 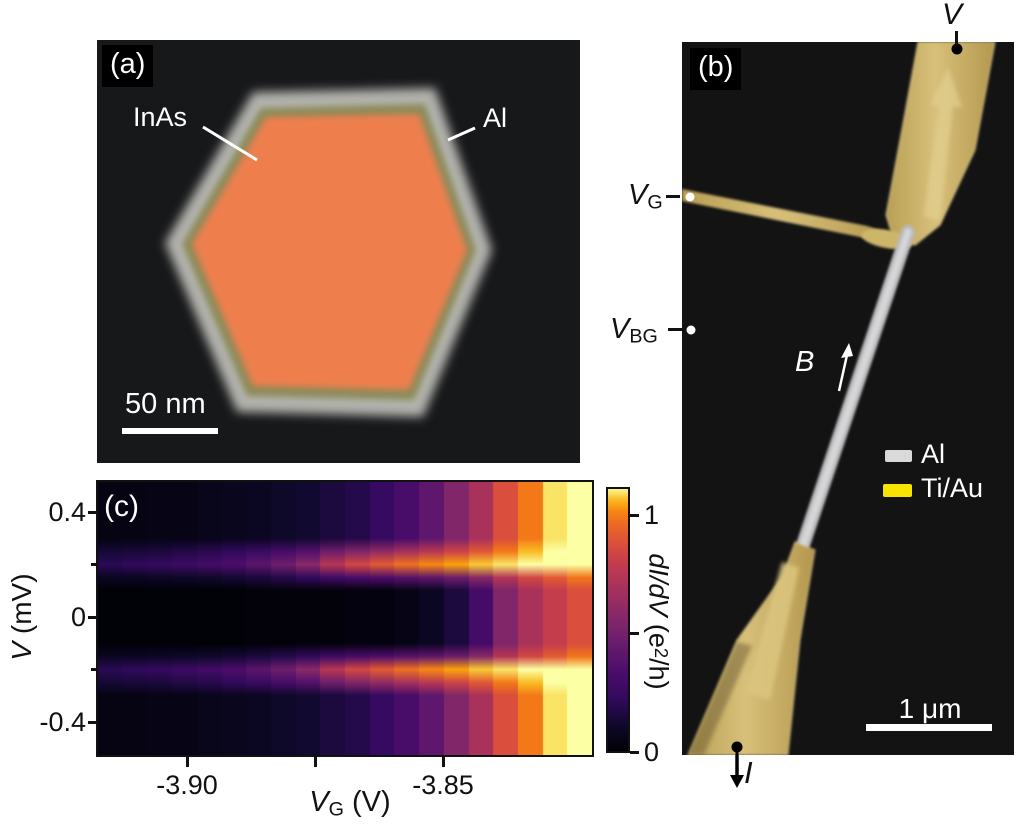 I want to click on nanowire-cross-section-graphic, so click(x=328, y=252).